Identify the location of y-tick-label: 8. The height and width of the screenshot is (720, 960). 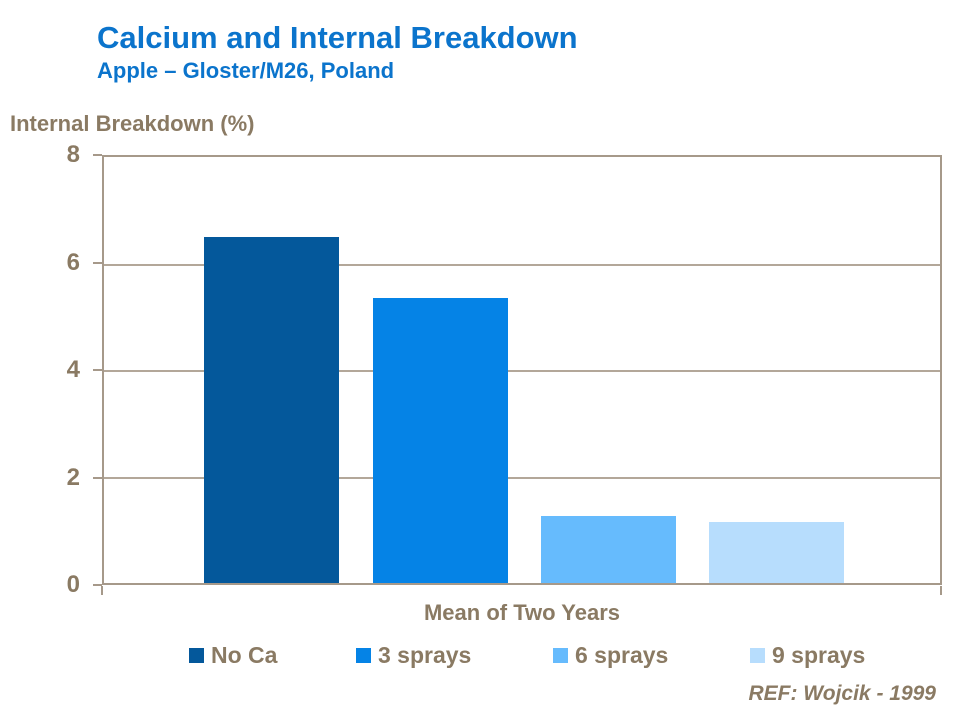
(73, 154).